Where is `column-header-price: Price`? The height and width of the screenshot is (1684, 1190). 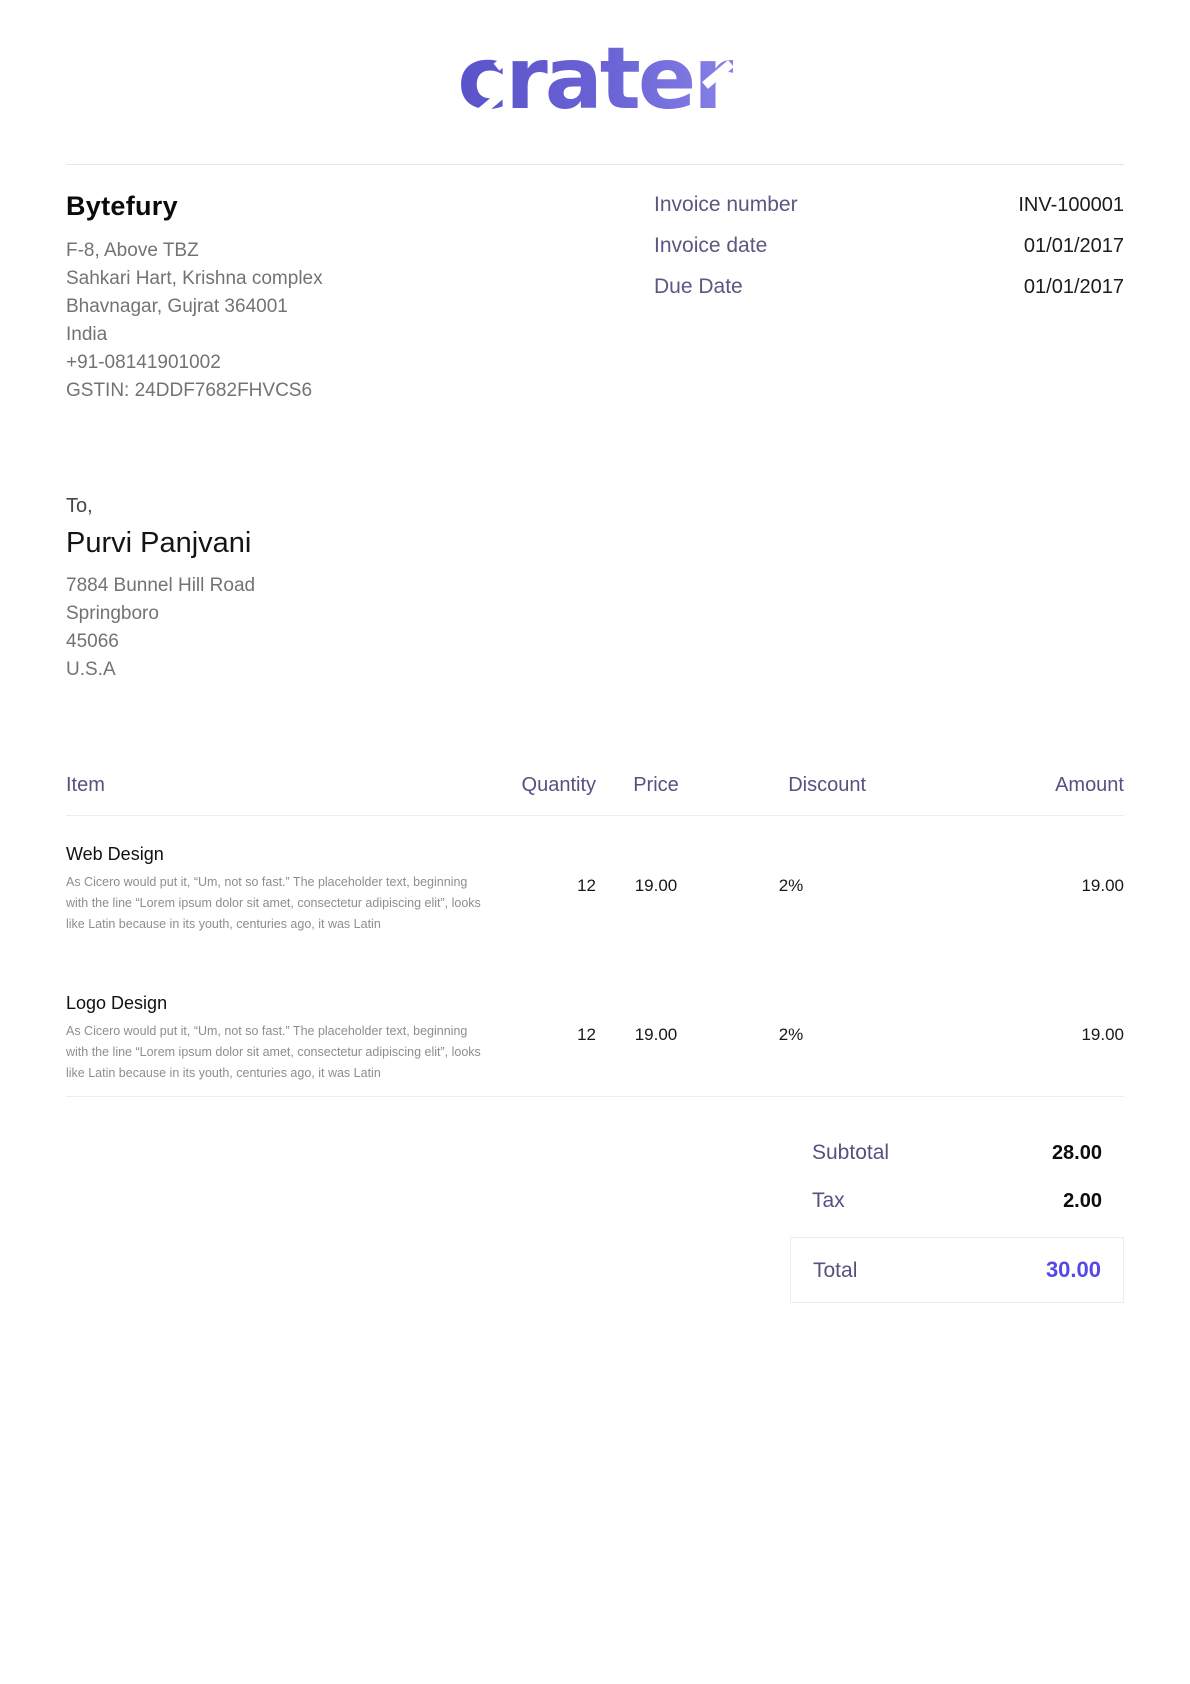
column-header-price: Price is located at coordinates (656, 785).